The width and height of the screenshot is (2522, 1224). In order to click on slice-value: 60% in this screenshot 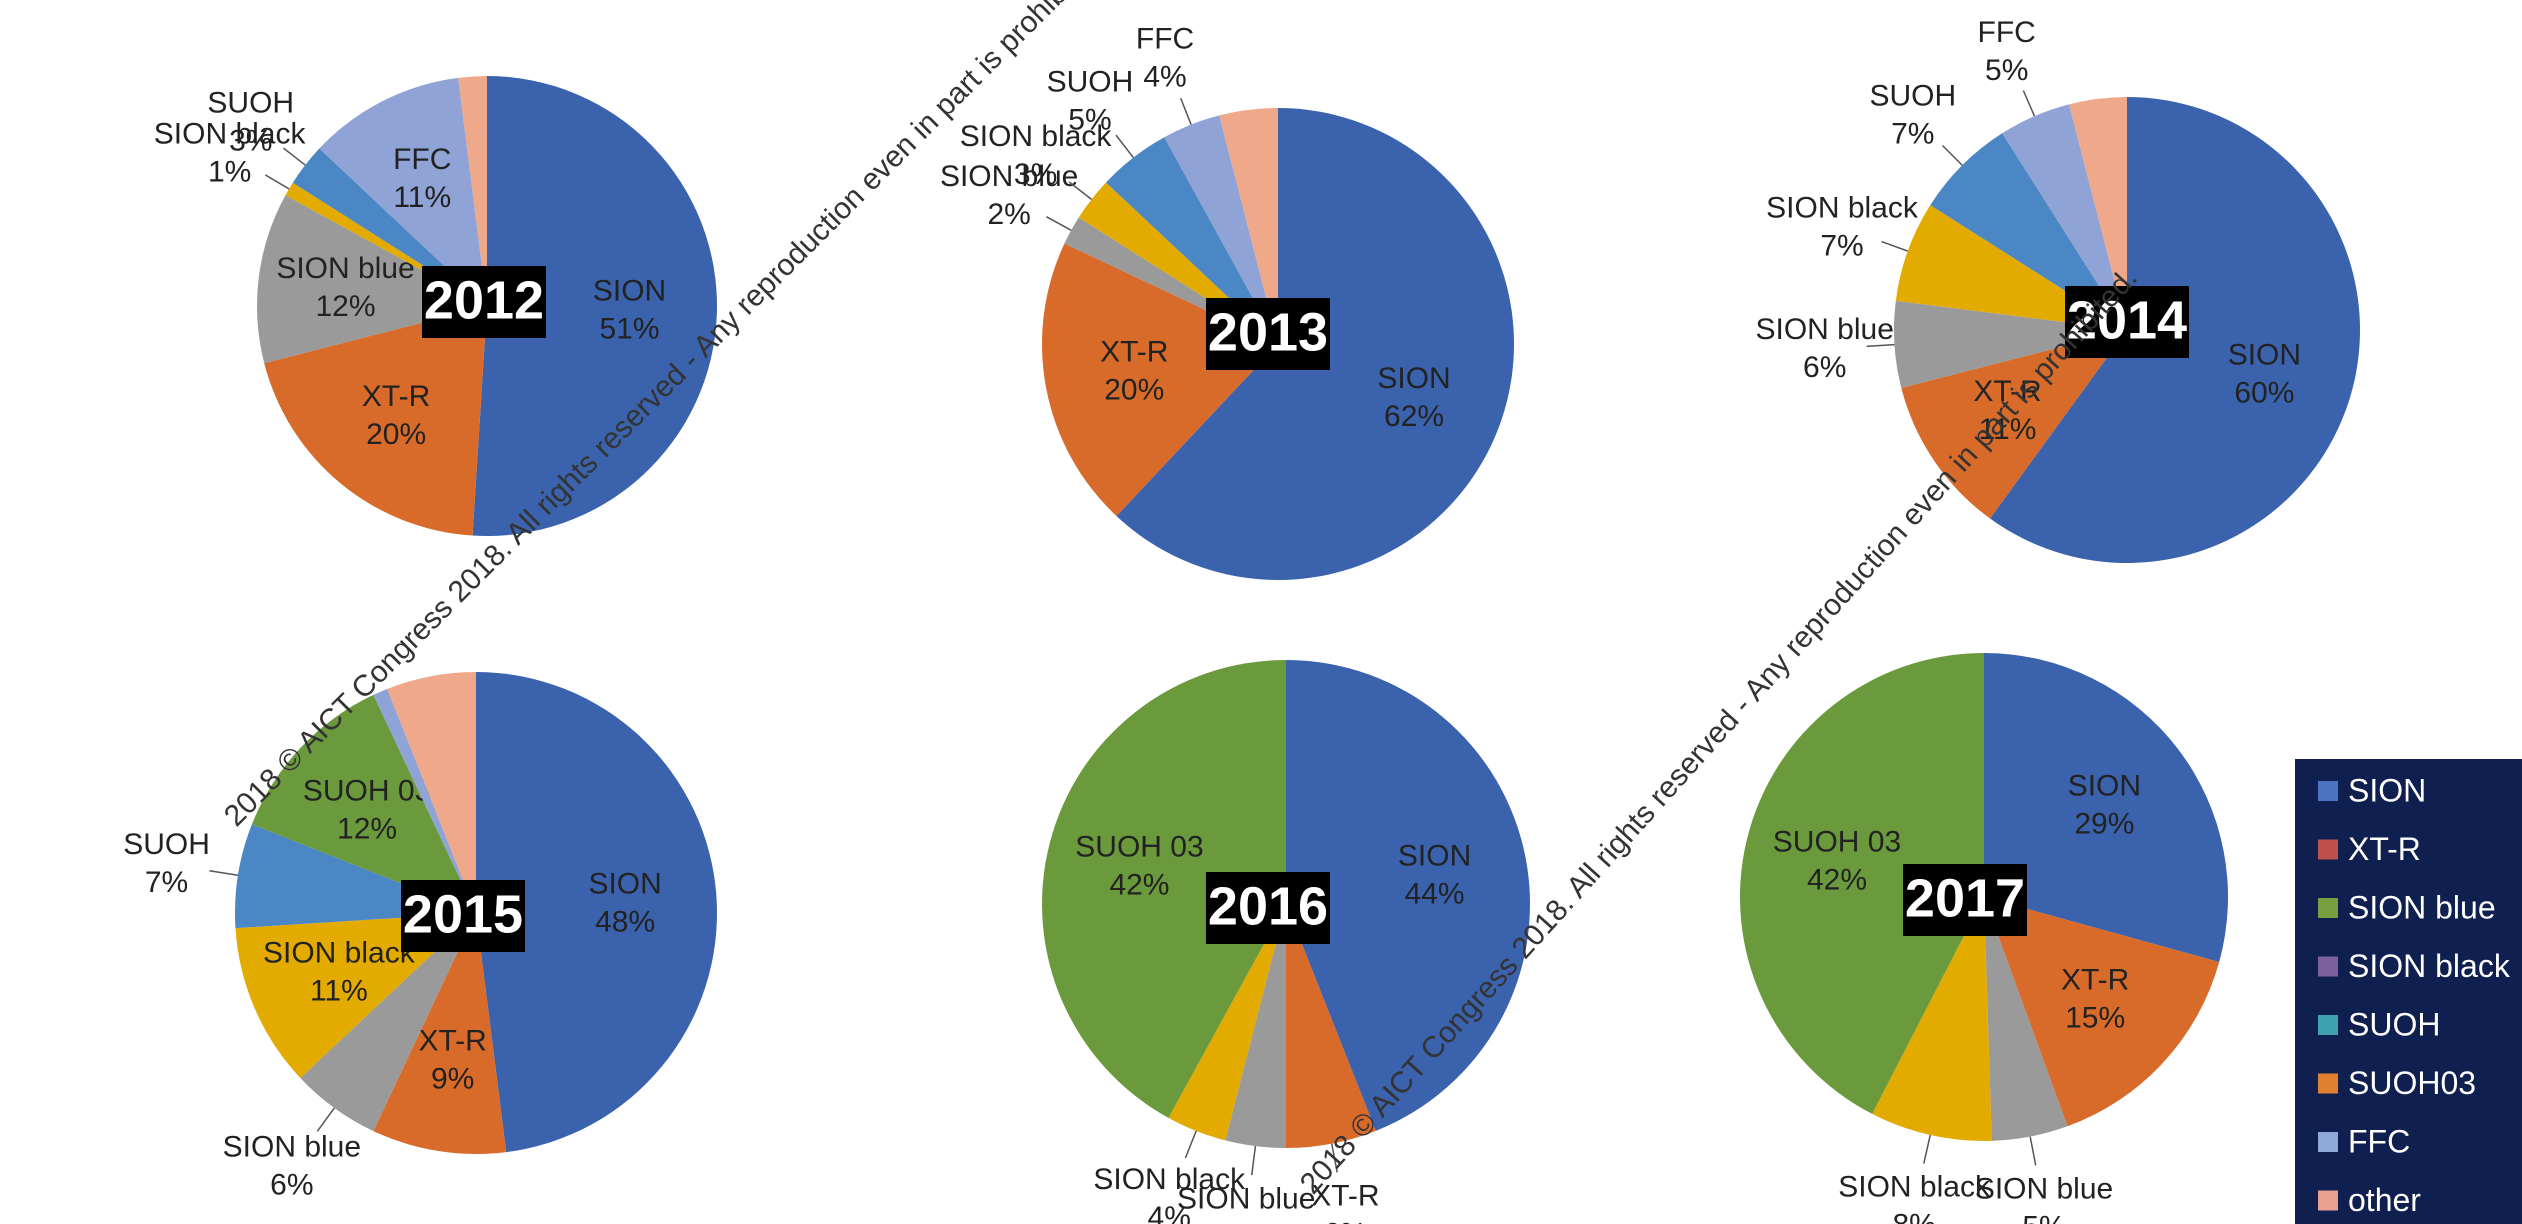, I will do `click(2264, 393)`.